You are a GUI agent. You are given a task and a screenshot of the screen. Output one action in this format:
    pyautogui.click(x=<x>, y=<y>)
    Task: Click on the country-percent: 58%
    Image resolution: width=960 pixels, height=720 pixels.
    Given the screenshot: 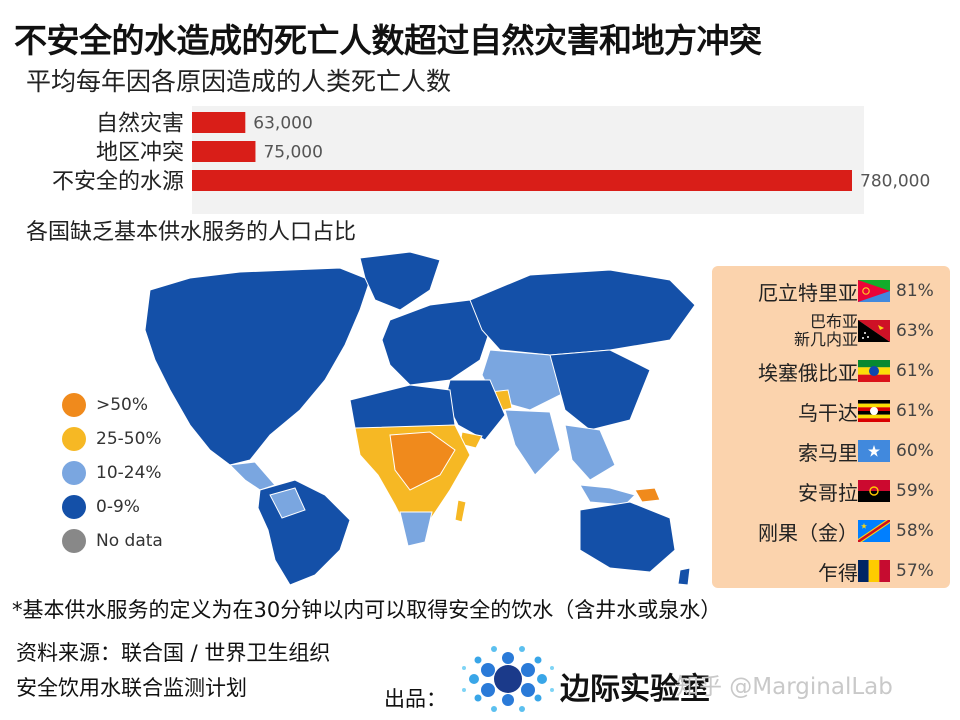 What is the action you would take?
    pyautogui.click(x=915, y=531)
    